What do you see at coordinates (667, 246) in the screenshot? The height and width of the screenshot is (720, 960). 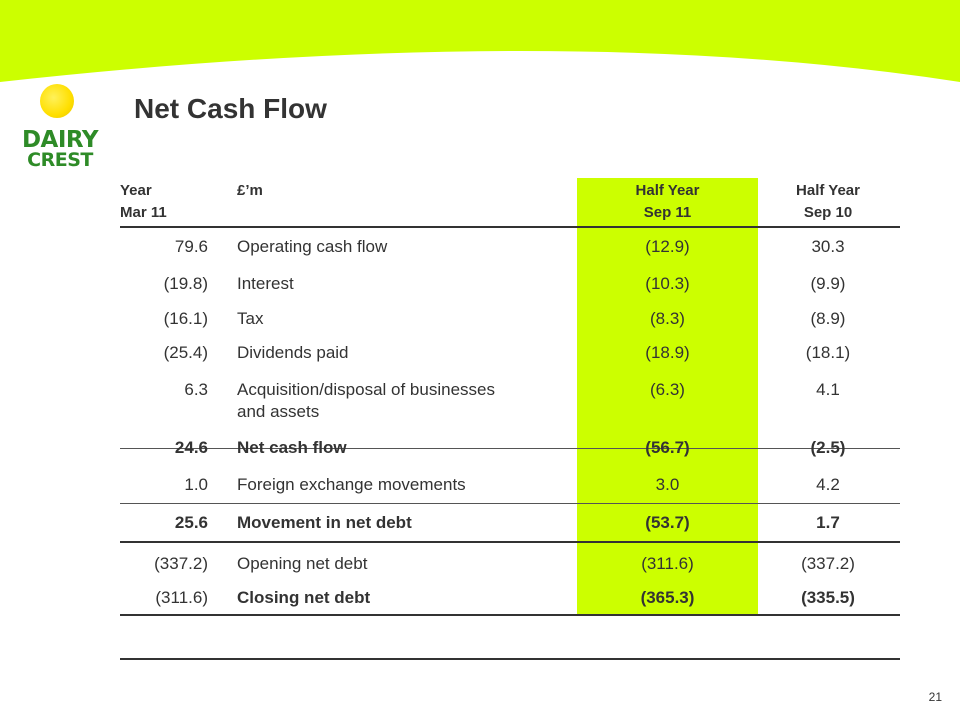 I see `cell-half-year-sep11: (12.9)` at bounding box center [667, 246].